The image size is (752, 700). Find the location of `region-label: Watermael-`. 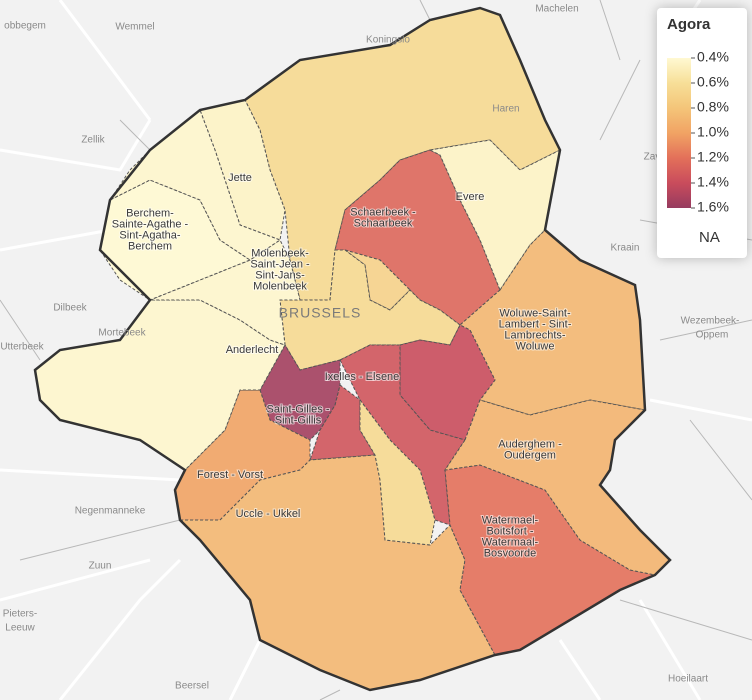

region-label: Watermael- is located at coordinates (510, 520).